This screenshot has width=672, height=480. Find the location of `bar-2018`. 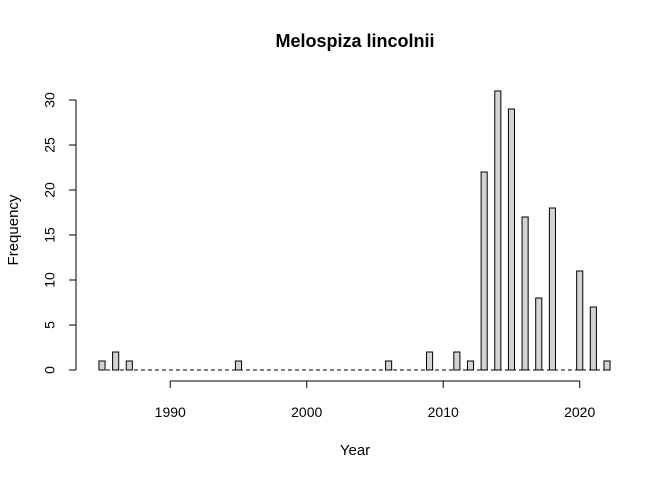

bar-2018 is located at coordinates (552, 289).